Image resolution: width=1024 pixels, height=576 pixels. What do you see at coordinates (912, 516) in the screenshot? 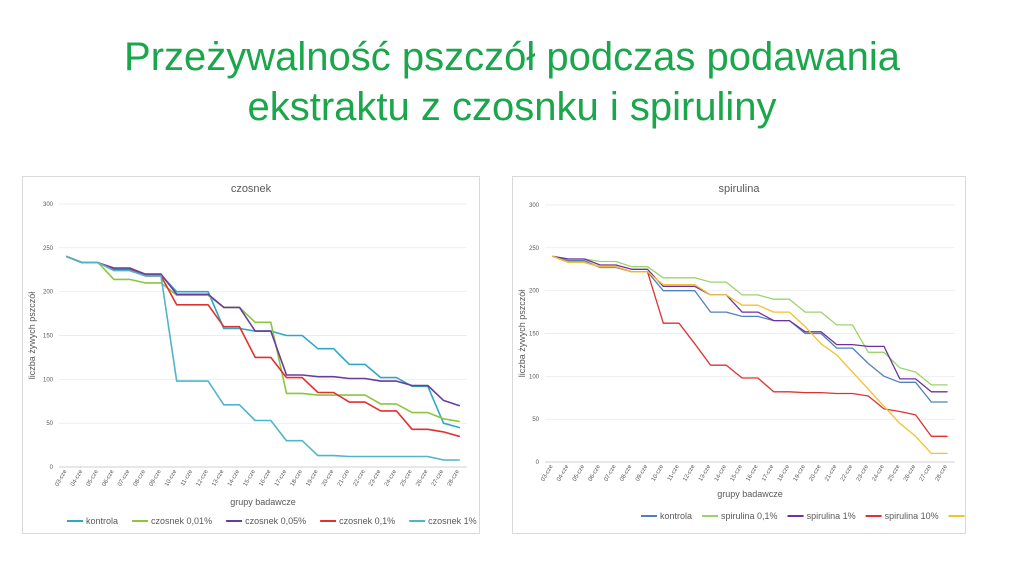
I see `legend-label: spirulina 10%` at bounding box center [912, 516].